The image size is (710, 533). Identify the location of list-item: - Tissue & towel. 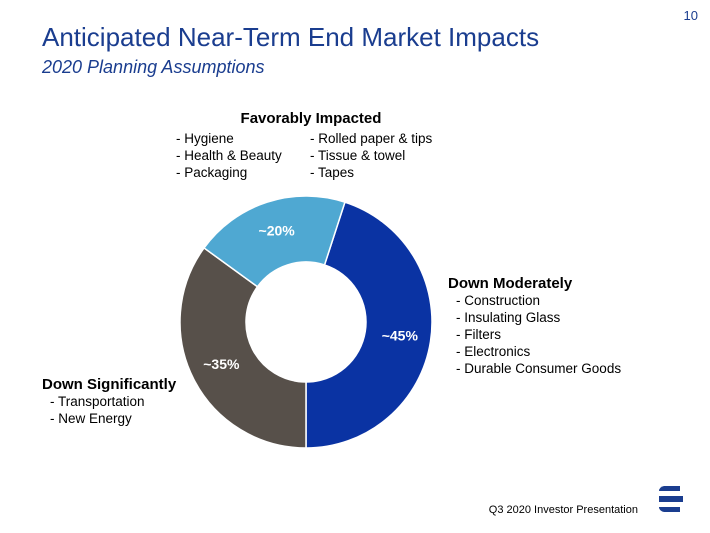
(358, 155).